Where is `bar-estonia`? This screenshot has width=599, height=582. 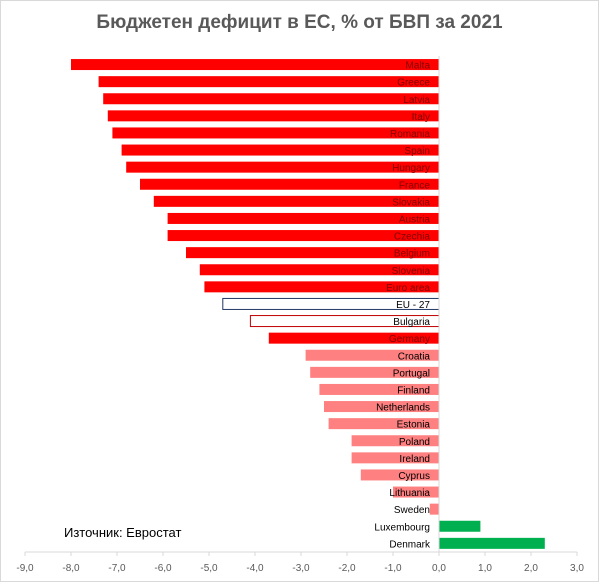 bar-estonia is located at coordinates (383, 424).